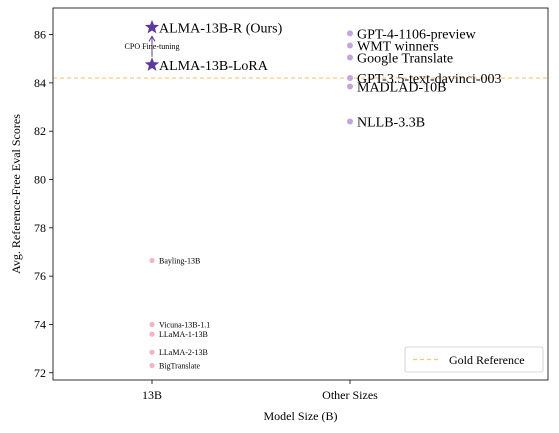 This screenshot has width=559, height=433. I want to click on label-llama-2-13b: LLaMA-2-13B, so click(183, 352).